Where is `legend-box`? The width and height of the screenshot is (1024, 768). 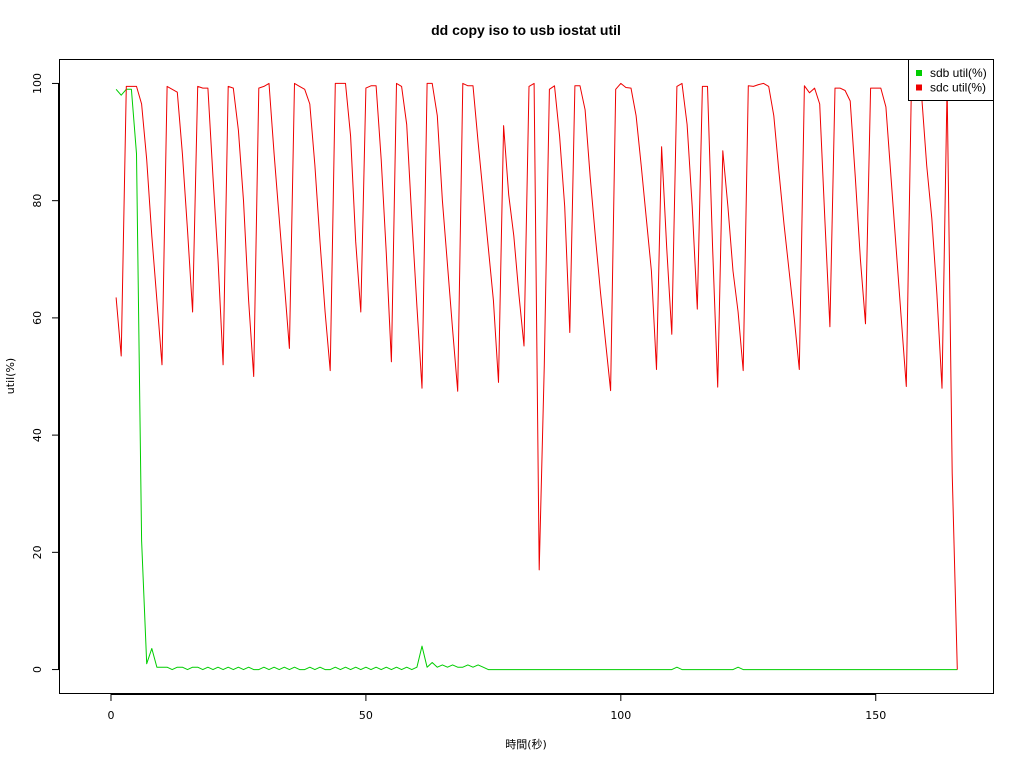 legend-box is located at coordinates (951, 80).